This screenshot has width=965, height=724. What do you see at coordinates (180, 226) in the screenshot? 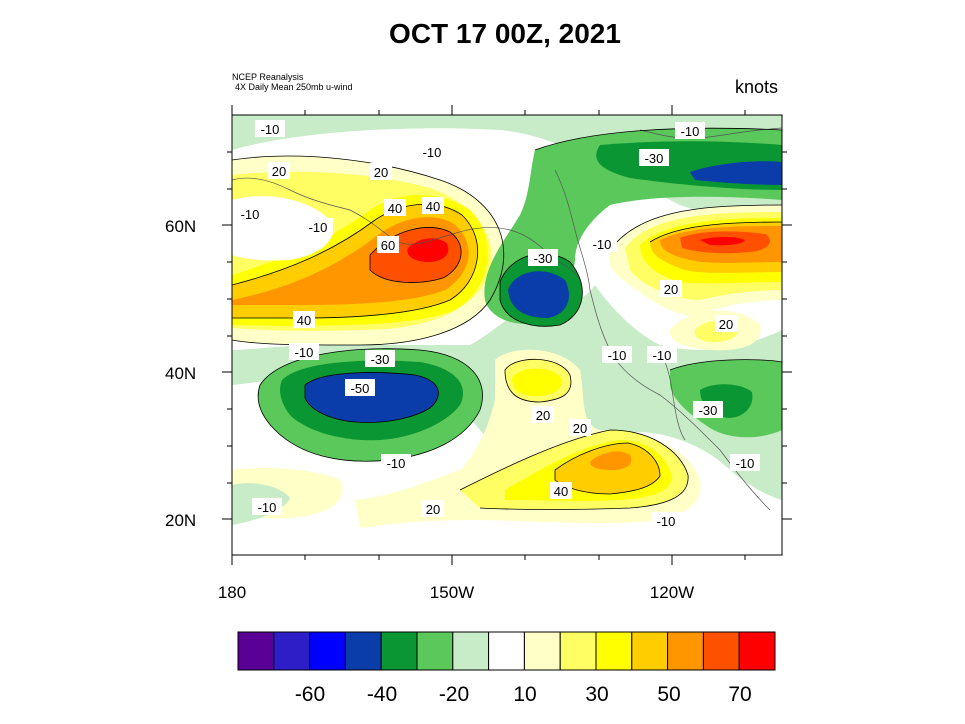
I see `y-tick-60n: 60N` at bounding box center [180, 226].